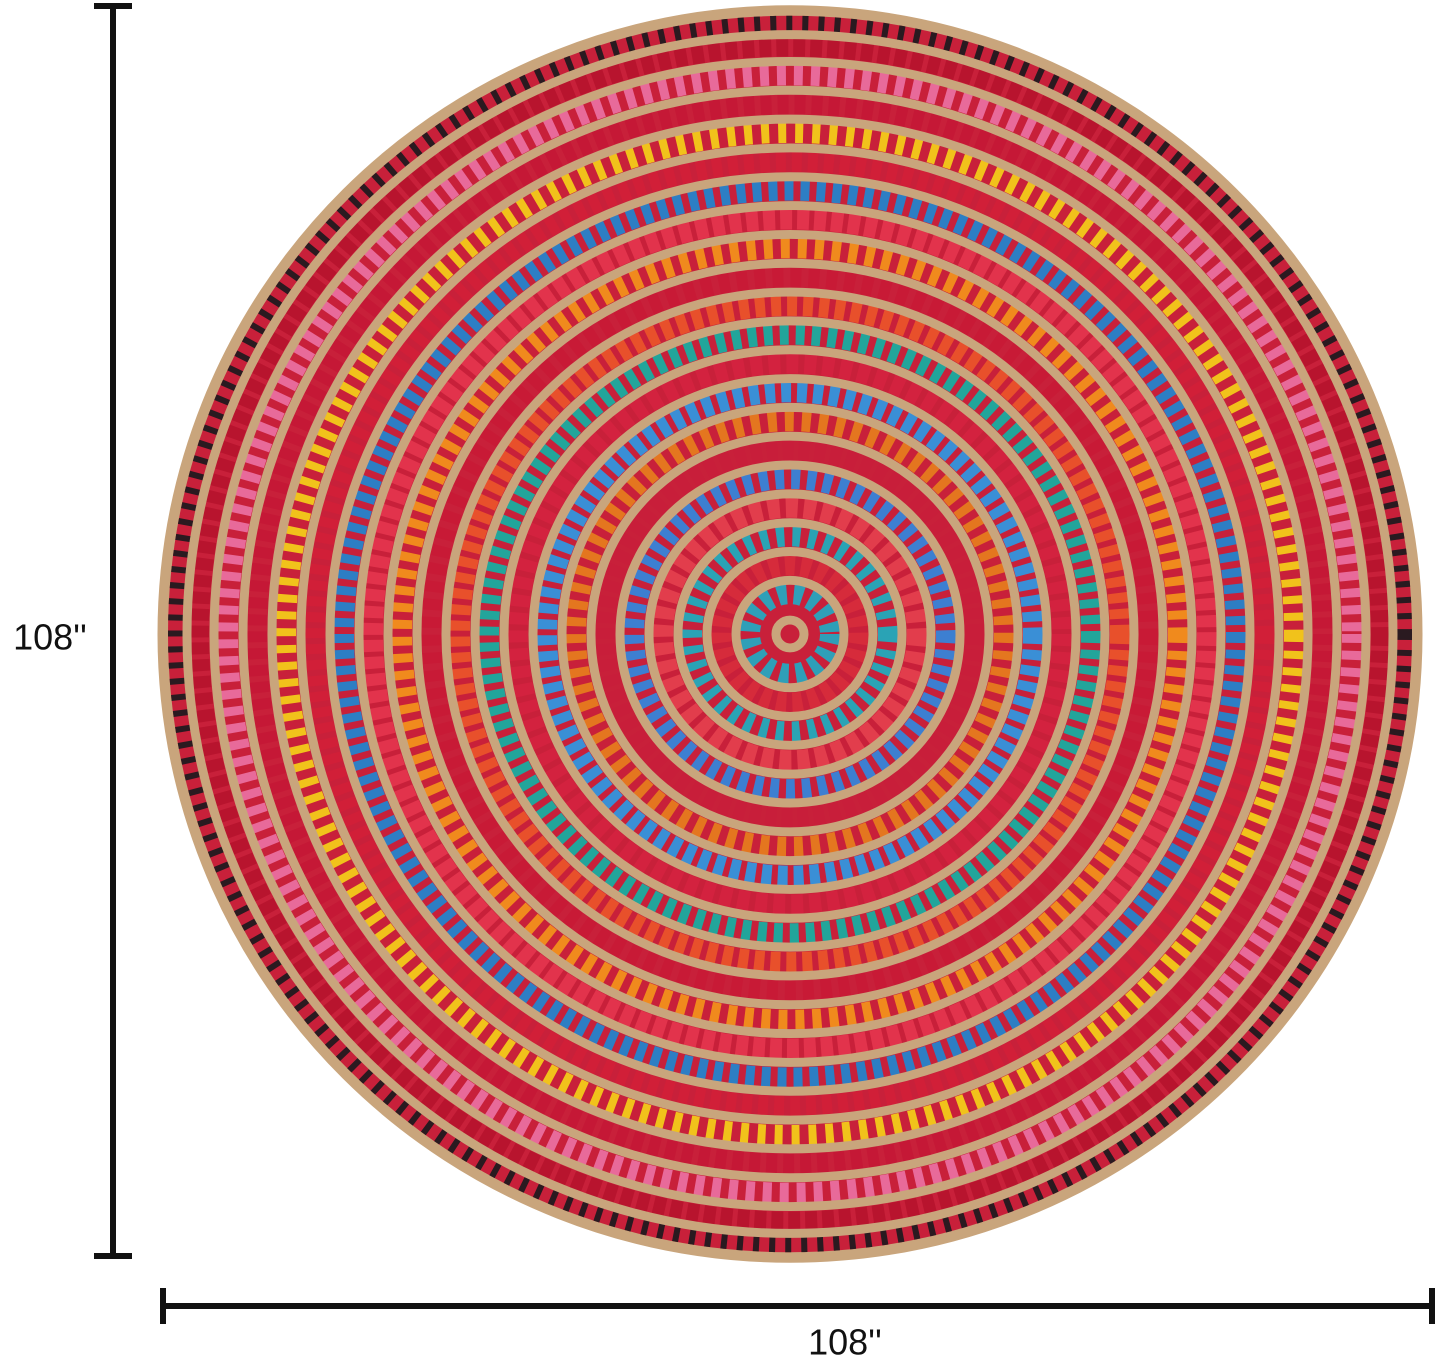 The image size is (1445, 1365). What do you see at coordinates (113, 631) in the screenshot?
I see `height-dimension` at bounding box center [113, 631].